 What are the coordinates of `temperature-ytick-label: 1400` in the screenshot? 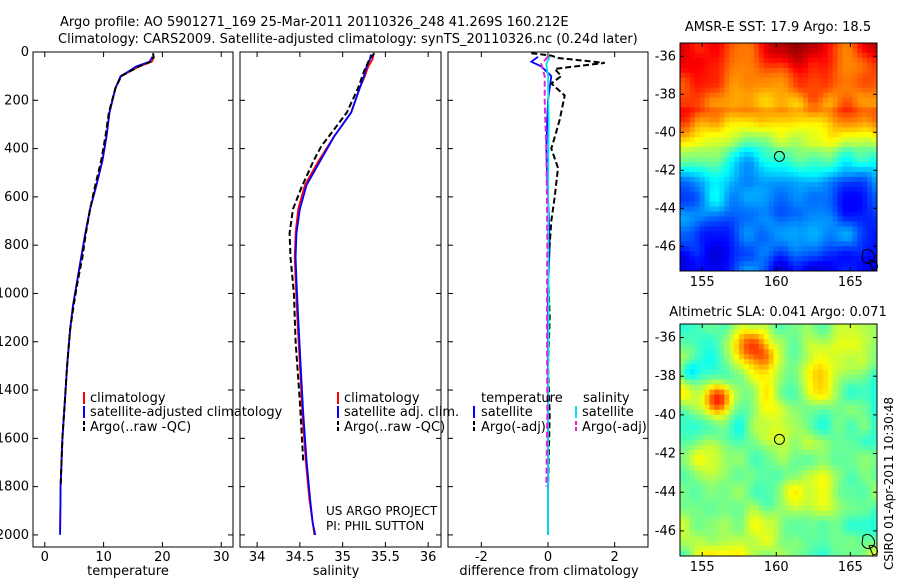 It's located at (14, 390).